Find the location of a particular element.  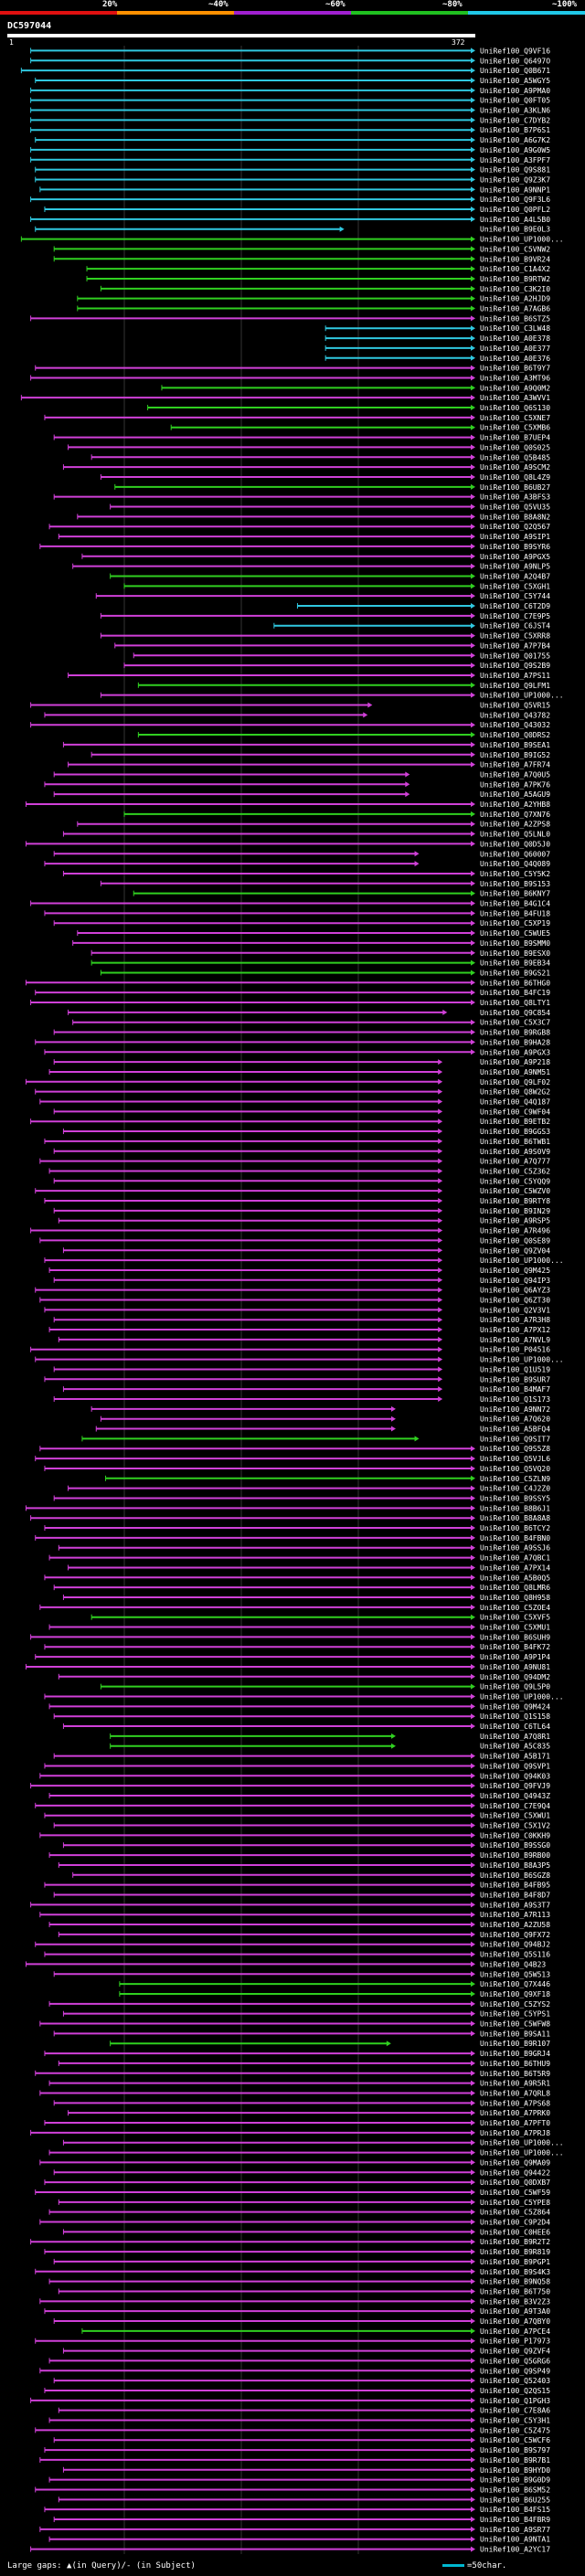

hit-row: UniRef100_B6SUH9 is located at coordinates (290, 1637).